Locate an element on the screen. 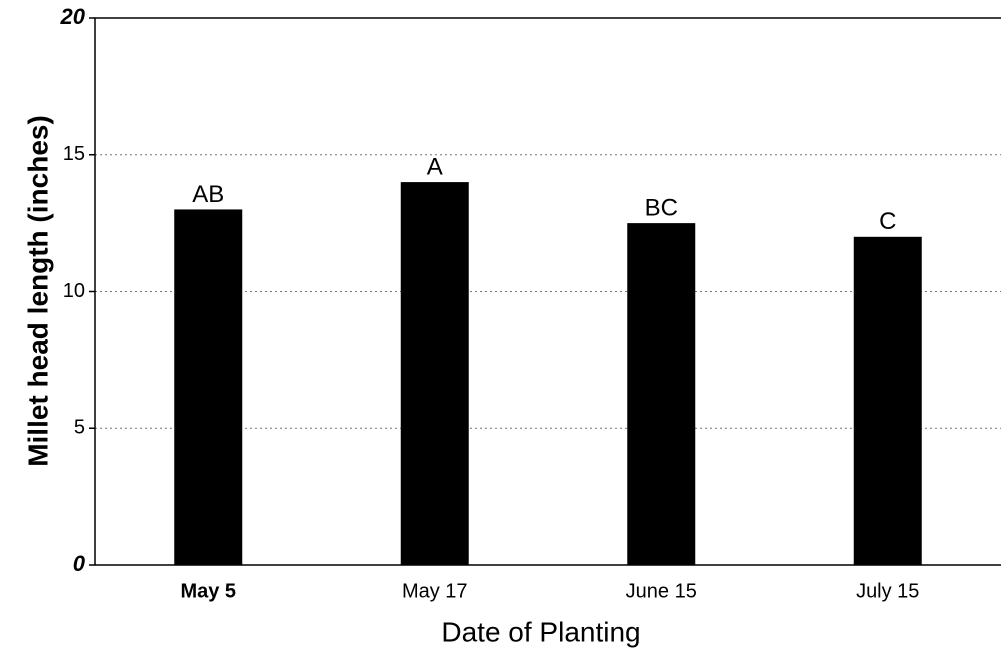 The width and height of the screenshot is (1002, 654). y-tick-label: 15 is located at coordinates (74, 154).